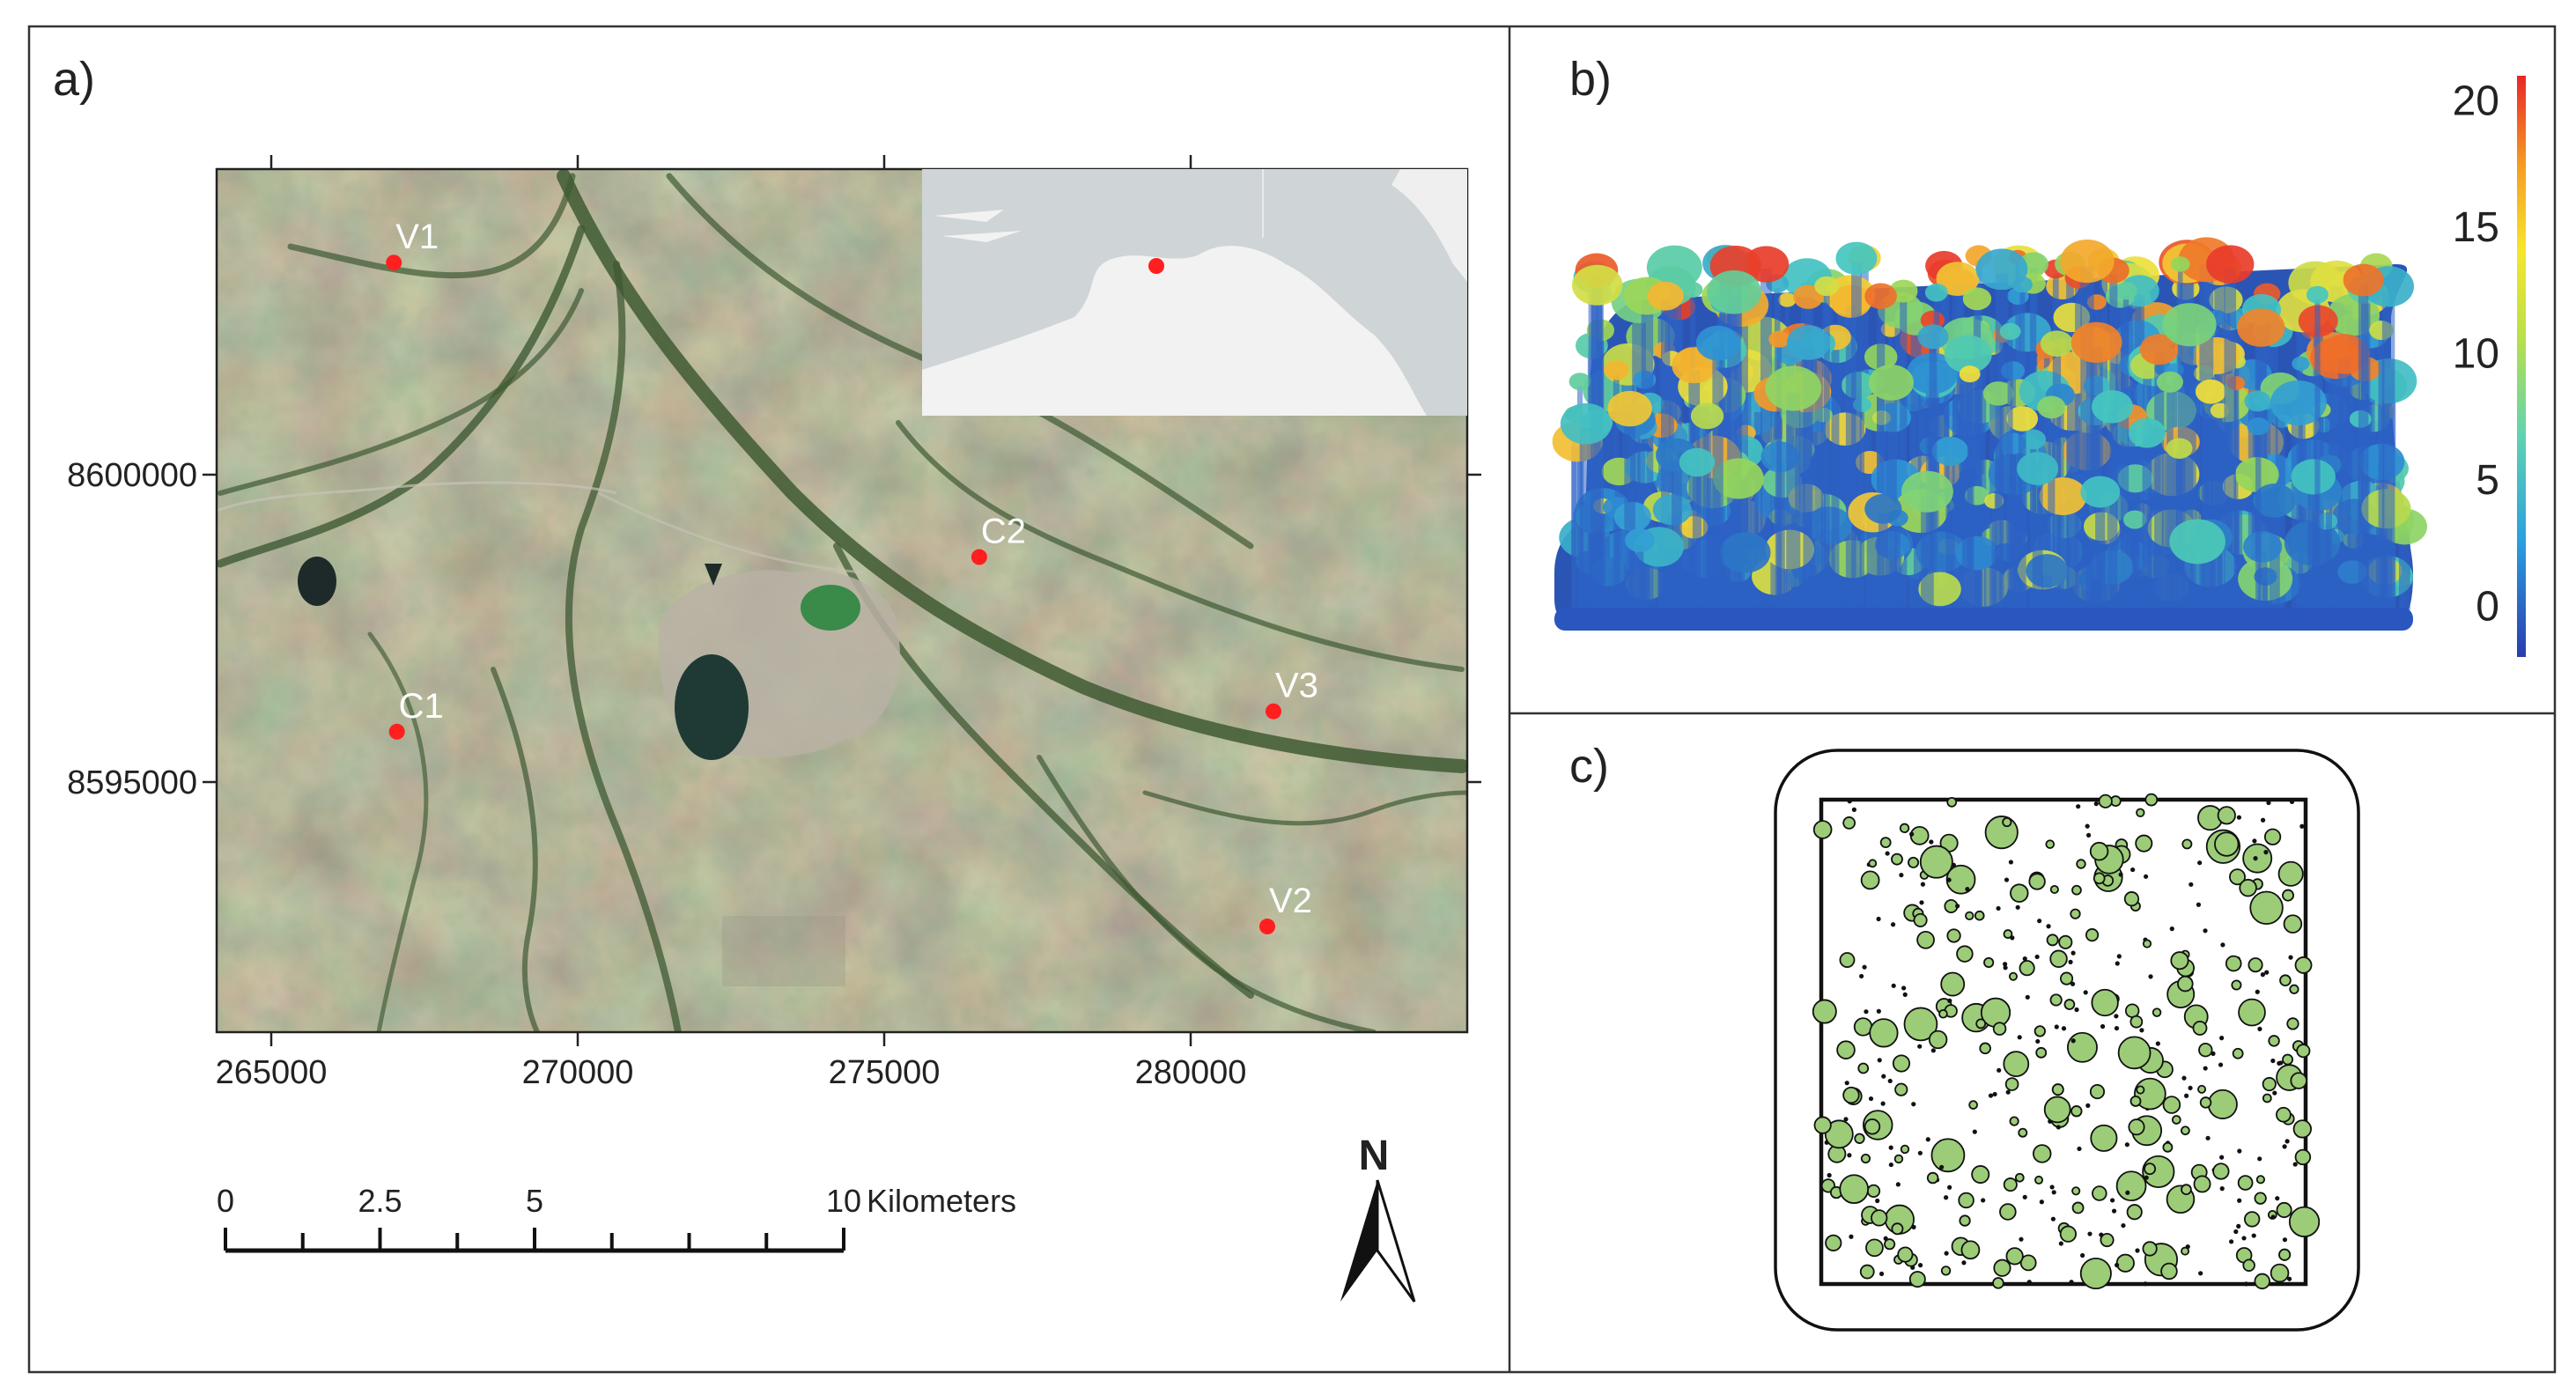  Describe the element at coordinates (2476, 227) in the screenshot. I see `colorbar-tick-label: 15` at that location.